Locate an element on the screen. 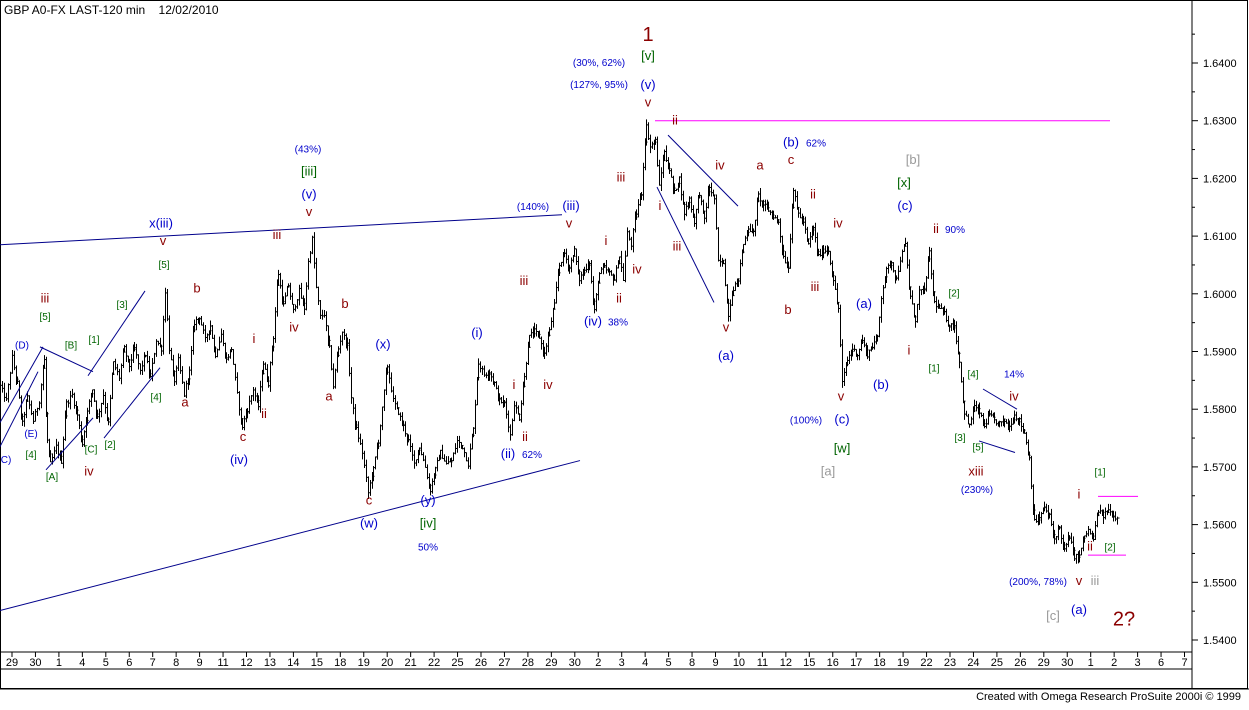 This screenshot has height=710, width=1249. wave-label: (30%, 62%) is located at coordinates (599, 63).